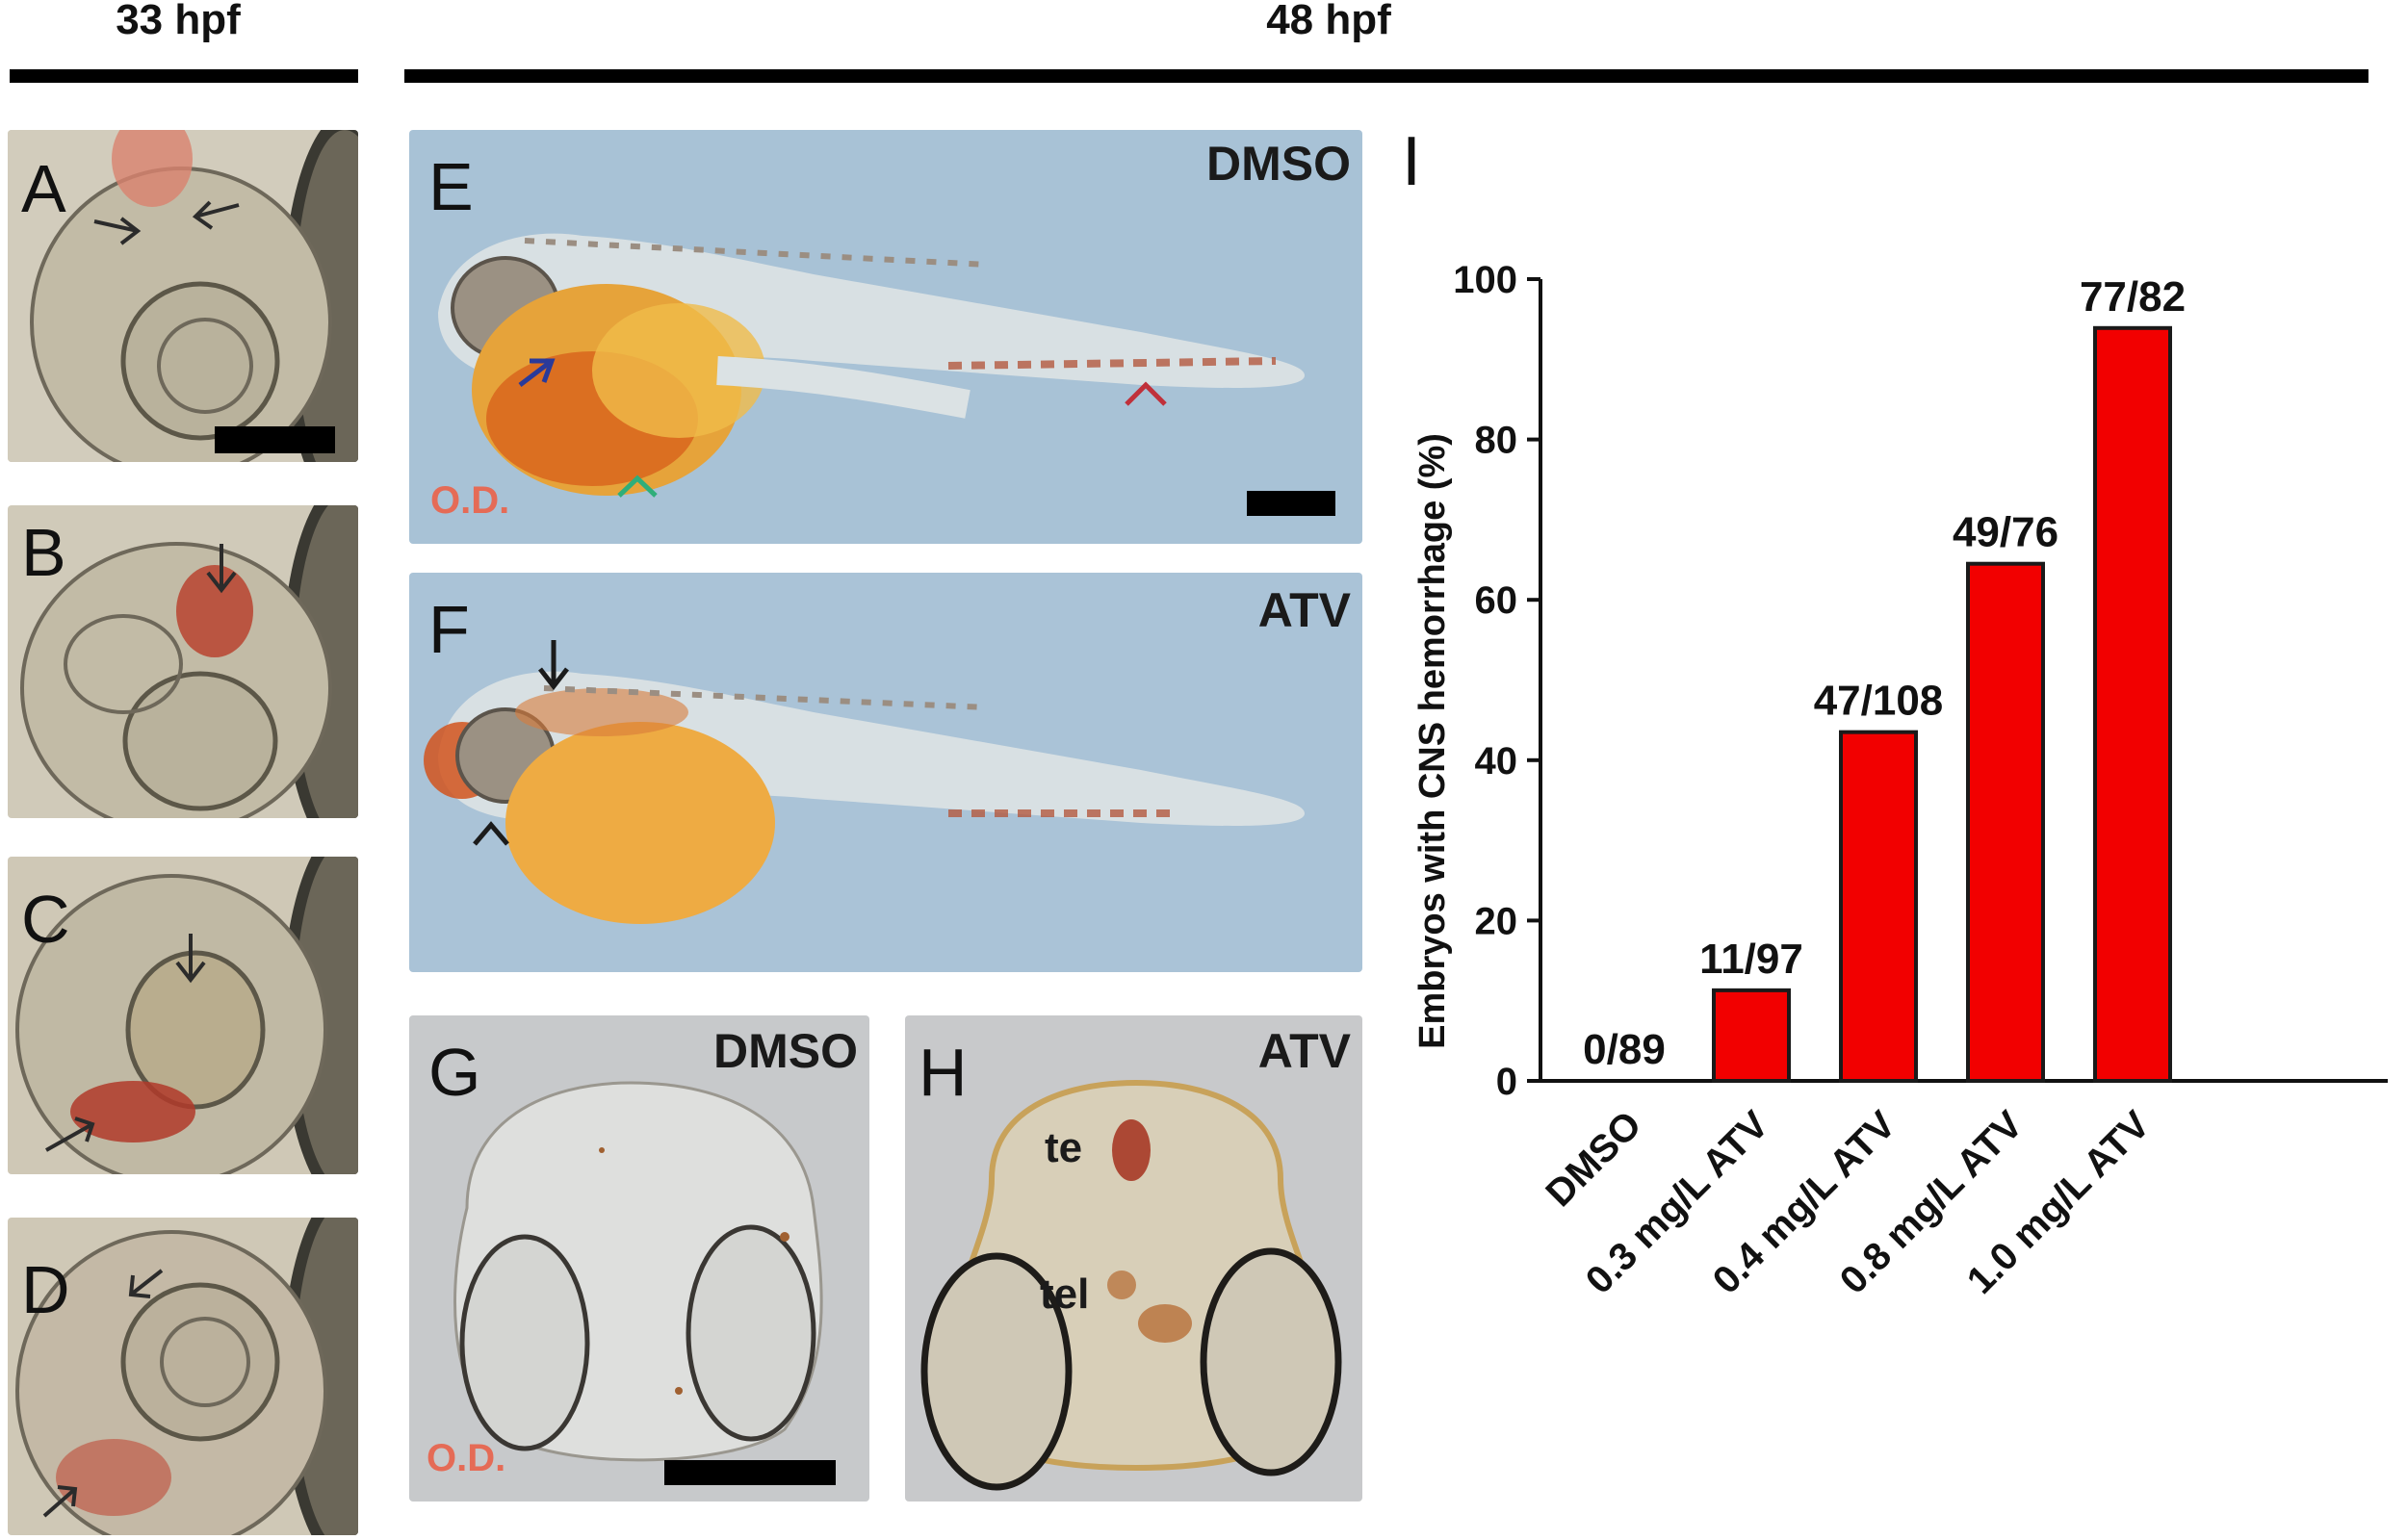 The image size is (2407, 1540). I want to click on y-tick-label: 0, so click(1506, 1082).